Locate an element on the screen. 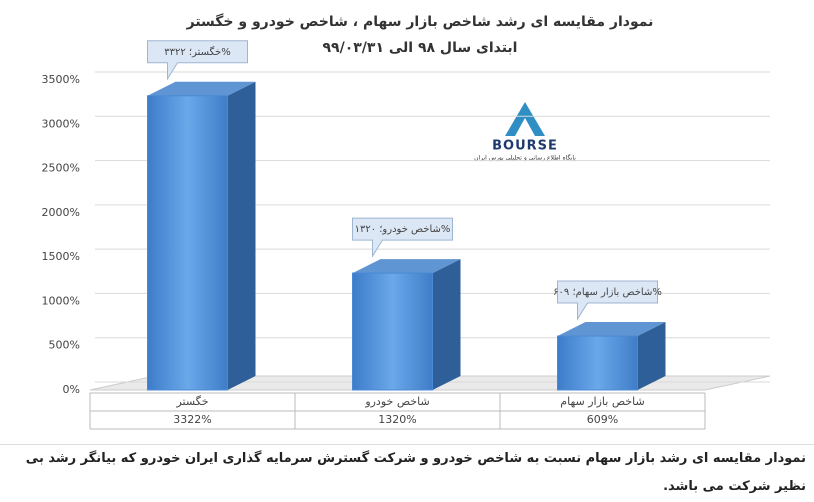  x-tick-label: خگستر is located at coordinates (191, 401).